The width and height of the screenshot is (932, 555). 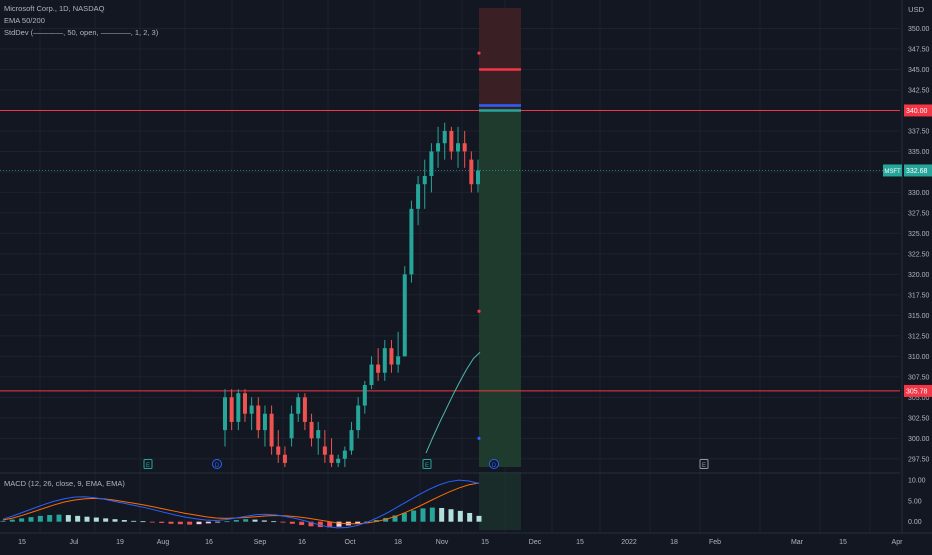 I want to click on time-axis-tick: 15, so click(x=580, y=542).